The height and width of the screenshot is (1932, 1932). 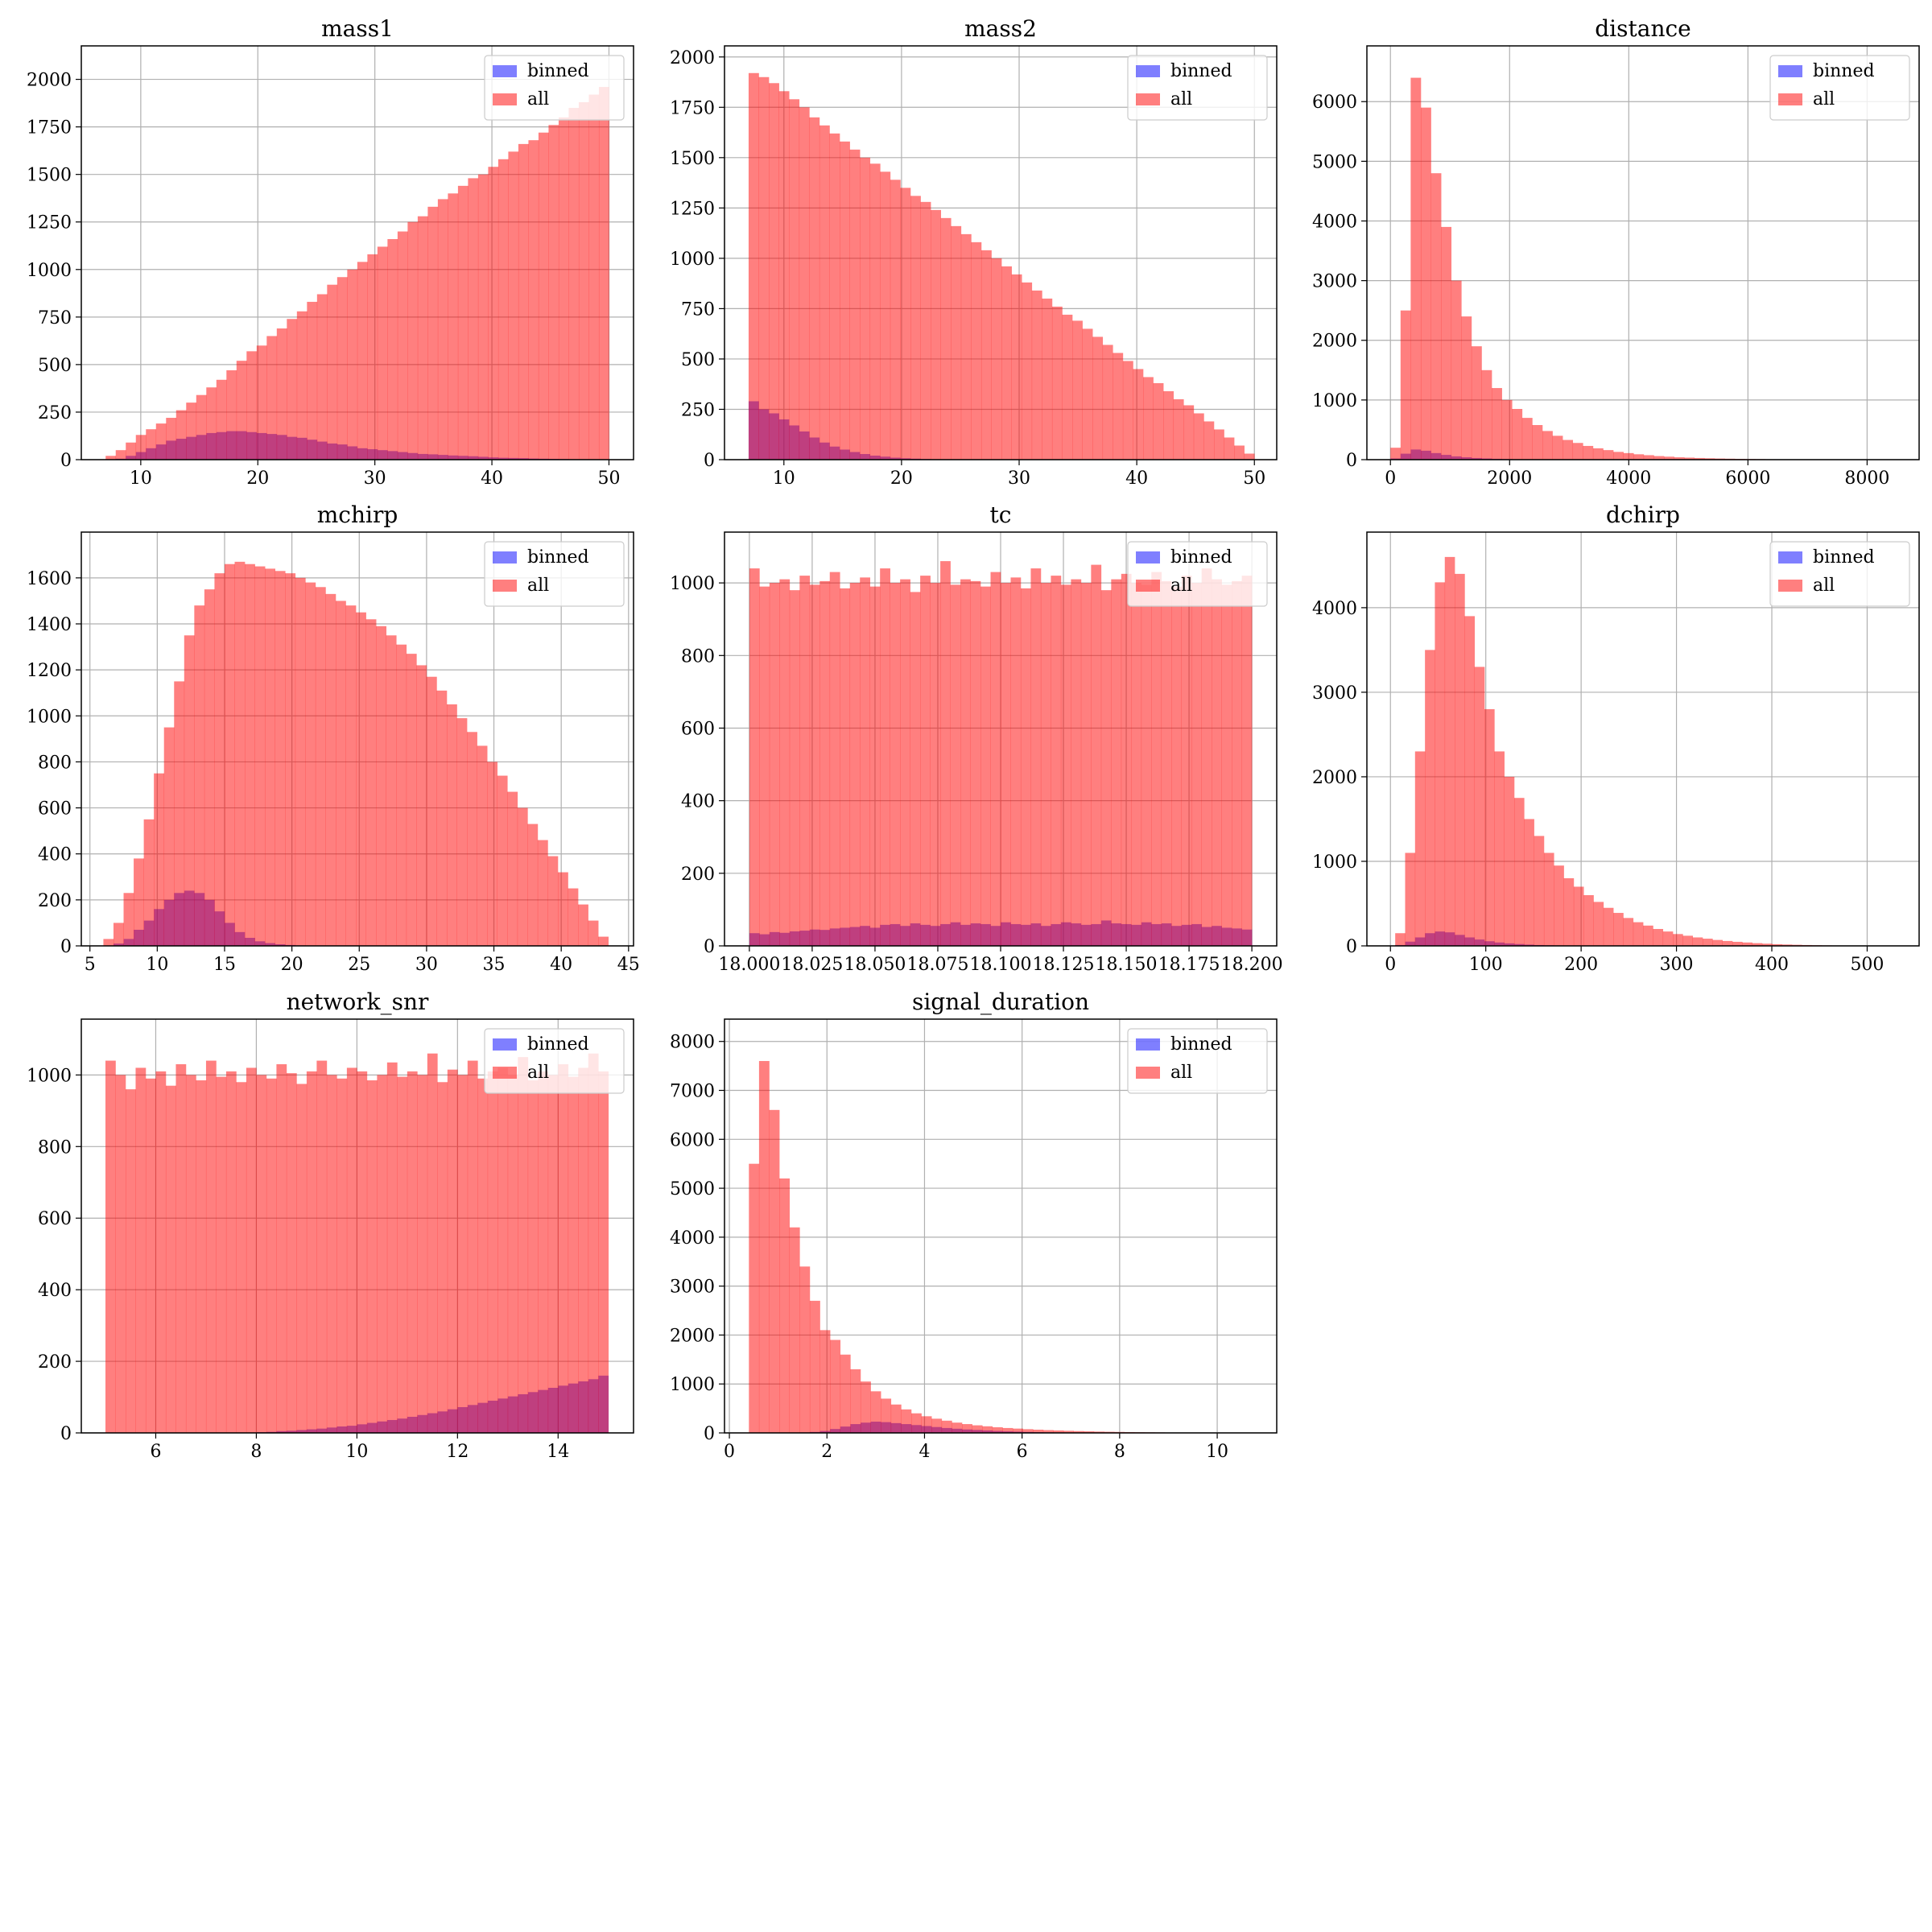 I want to click on x-tick-label: 0, so click(x=729, y=1452).